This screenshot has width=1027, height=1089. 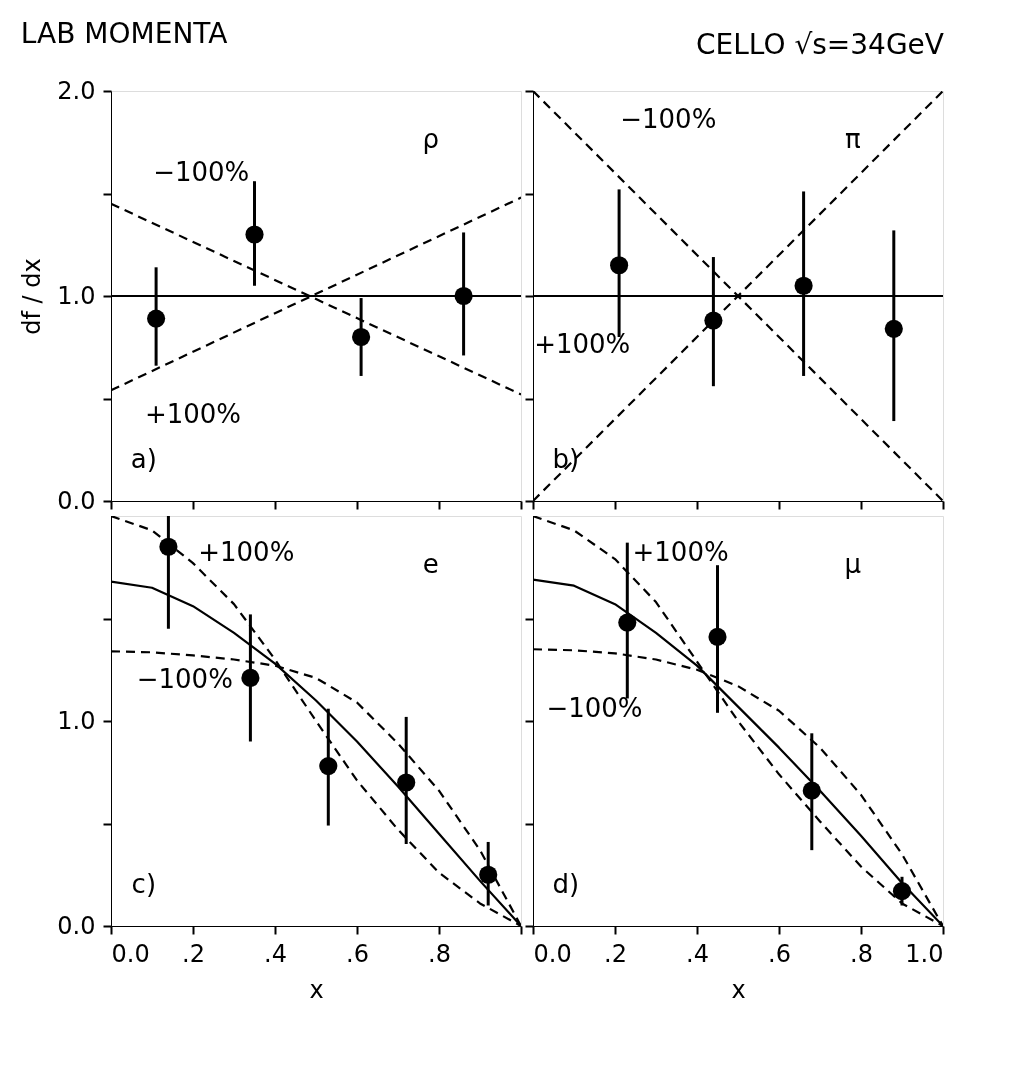 I want to click on annotation: a), so click(x=143, y=459).